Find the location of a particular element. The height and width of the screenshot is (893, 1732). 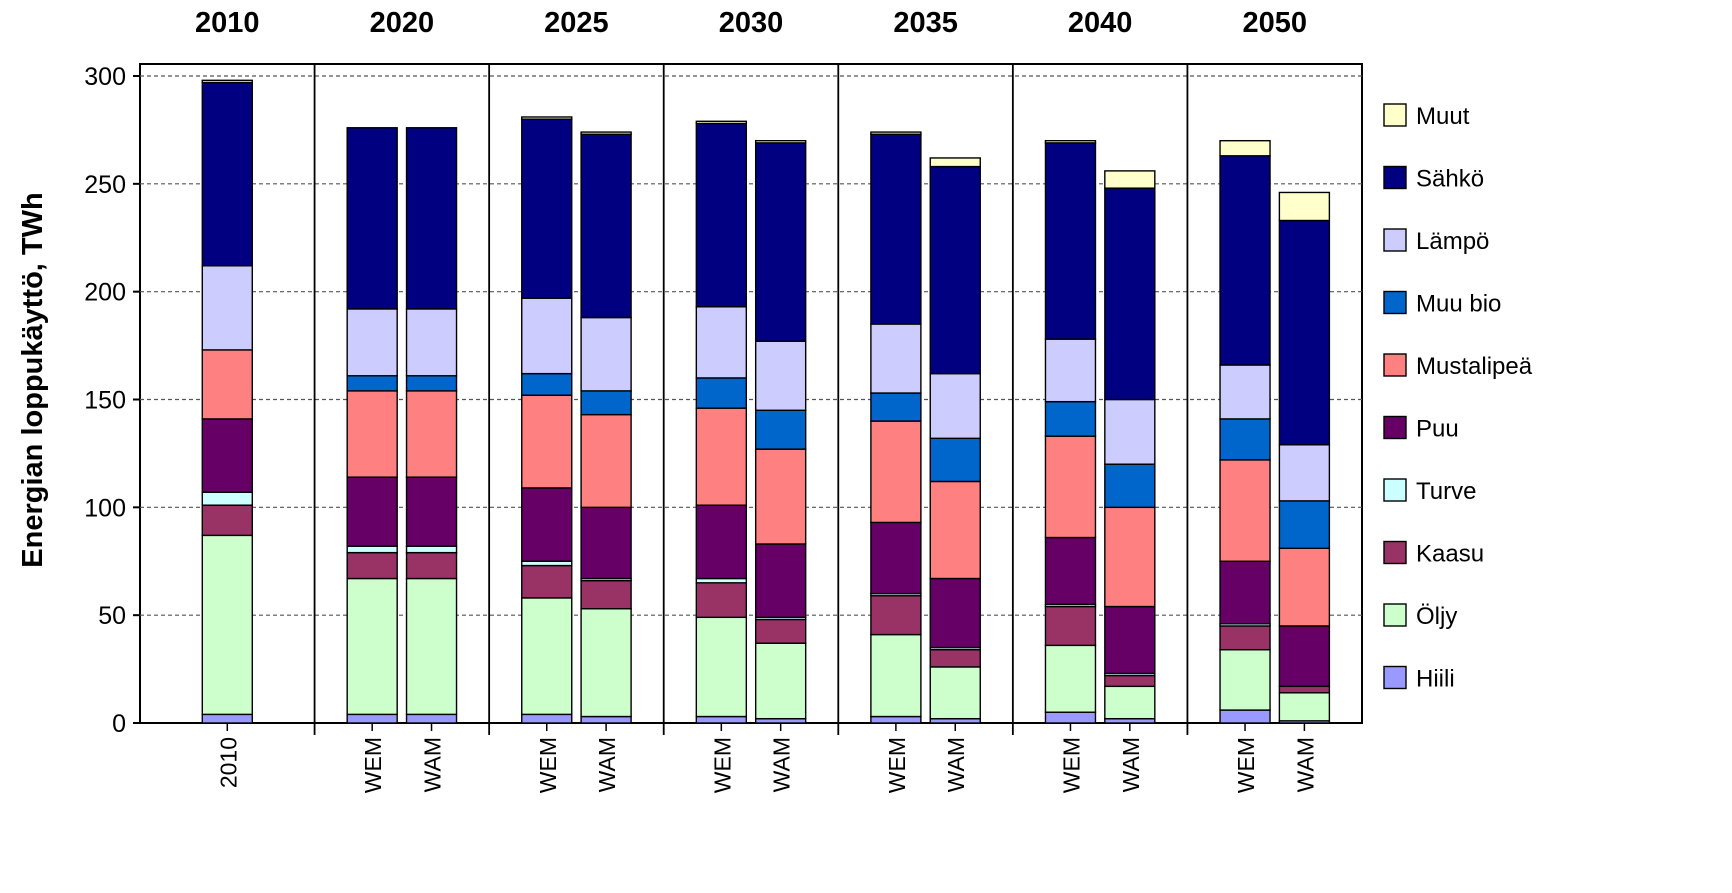

y-tick-label: 200 is located at coordinates (105, 293).